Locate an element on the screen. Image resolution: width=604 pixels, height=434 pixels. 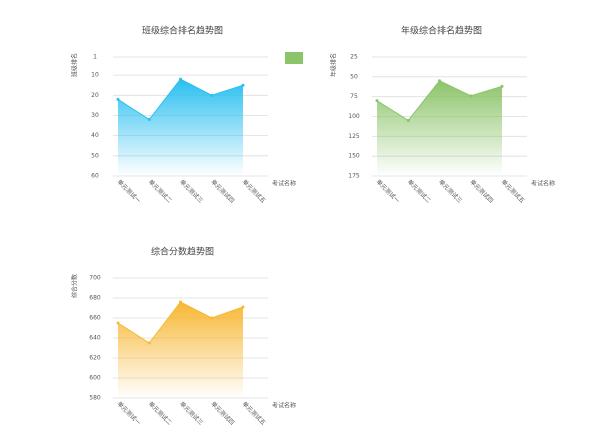
y-tick-label: 600 is located at coordinates (95, 378).